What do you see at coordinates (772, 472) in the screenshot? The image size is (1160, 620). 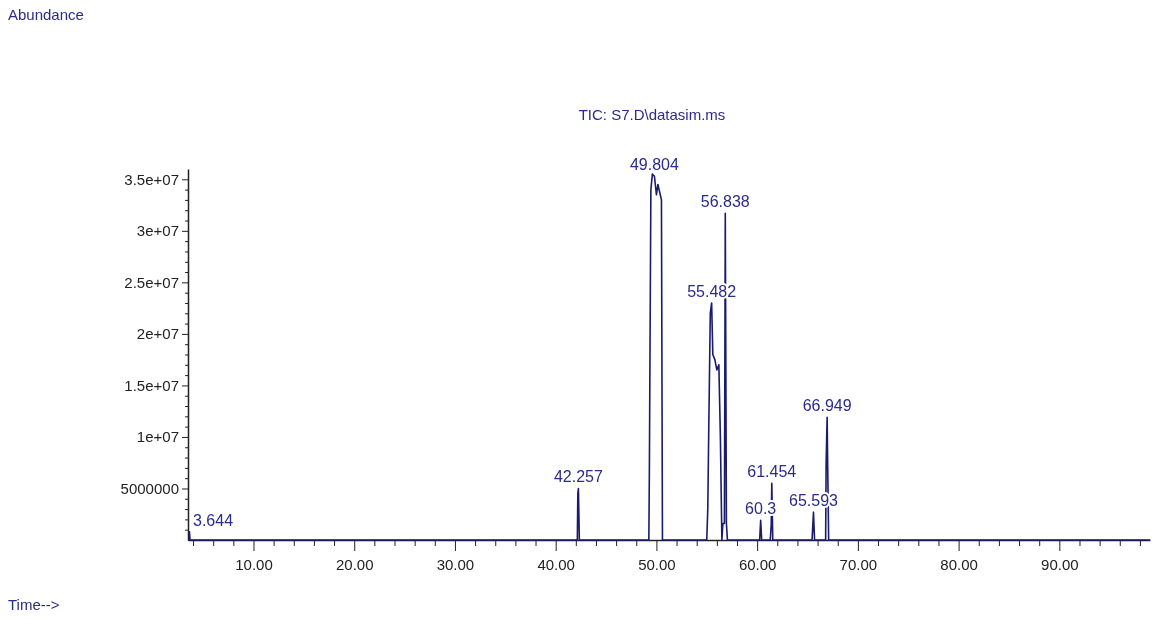 I see `annotation: 61.454` at bounding box center [772, 472].